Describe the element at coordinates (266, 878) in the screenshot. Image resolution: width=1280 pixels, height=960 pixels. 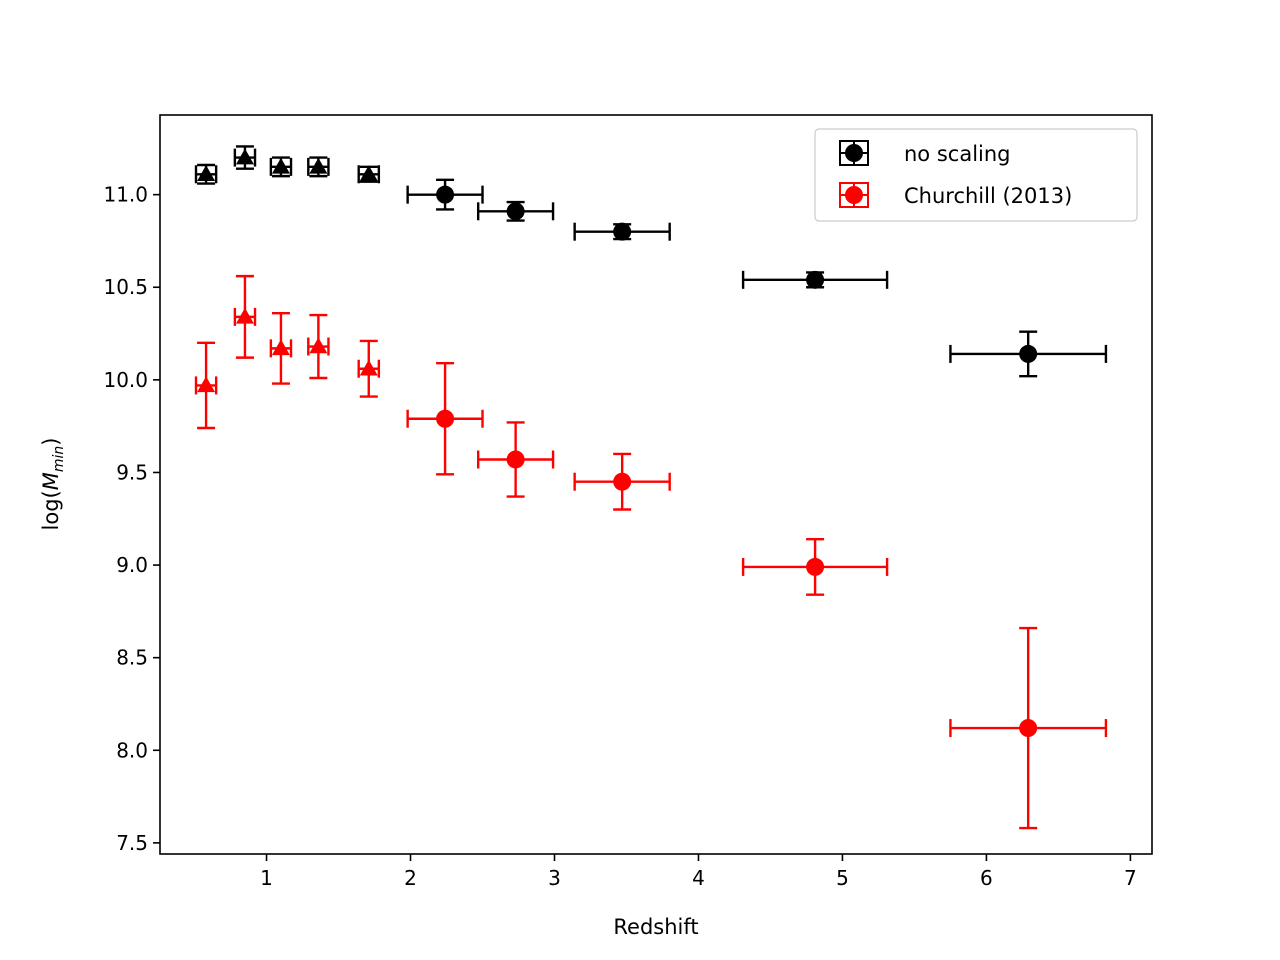
I see `x-tick-label: 1` at that location.